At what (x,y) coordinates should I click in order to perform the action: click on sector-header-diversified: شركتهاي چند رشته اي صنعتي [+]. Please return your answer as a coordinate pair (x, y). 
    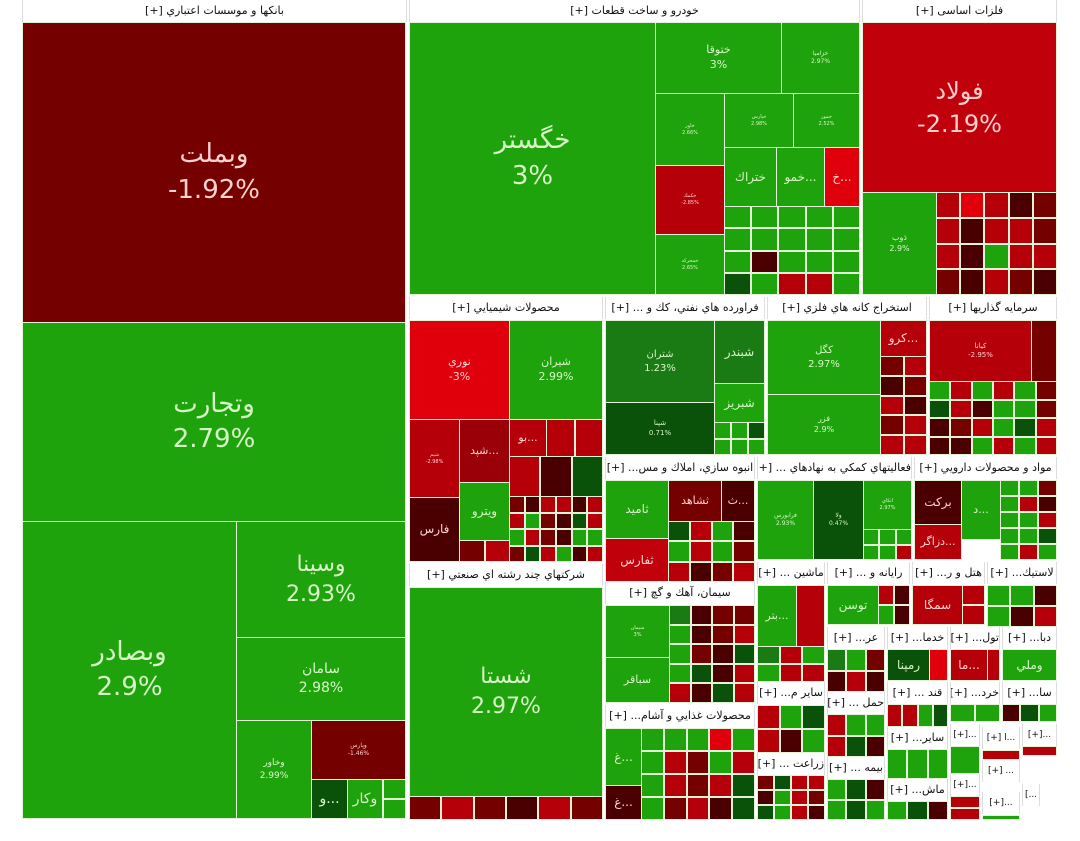
    Looking at the image, I should click on (506, 575).